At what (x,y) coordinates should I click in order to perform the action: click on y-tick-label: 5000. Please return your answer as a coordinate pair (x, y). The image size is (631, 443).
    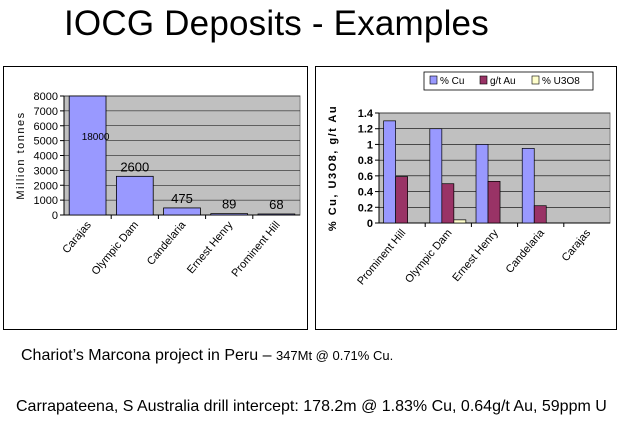
    Looking at the image, I should click on (46, 142).